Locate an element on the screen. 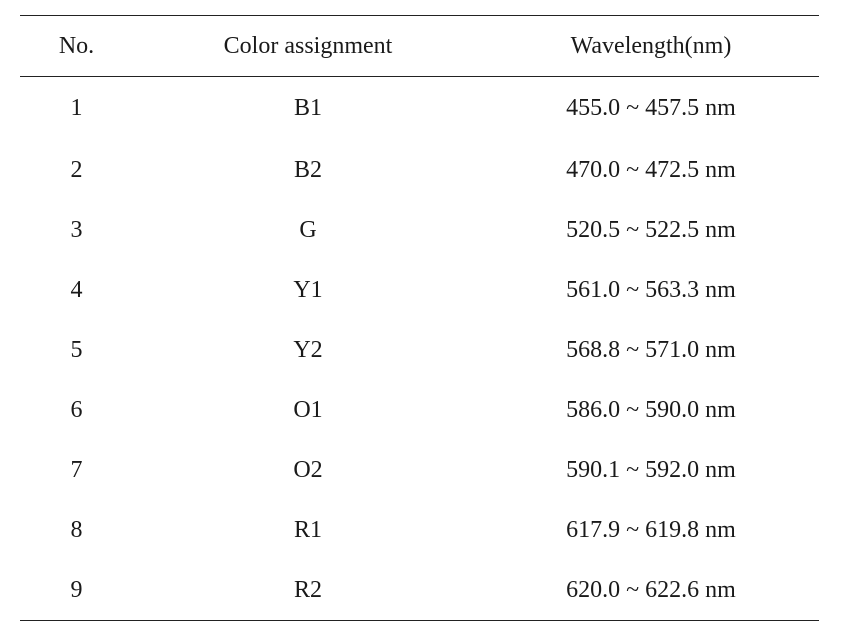  cell-no: 8 is located at coordinates (76, 530).